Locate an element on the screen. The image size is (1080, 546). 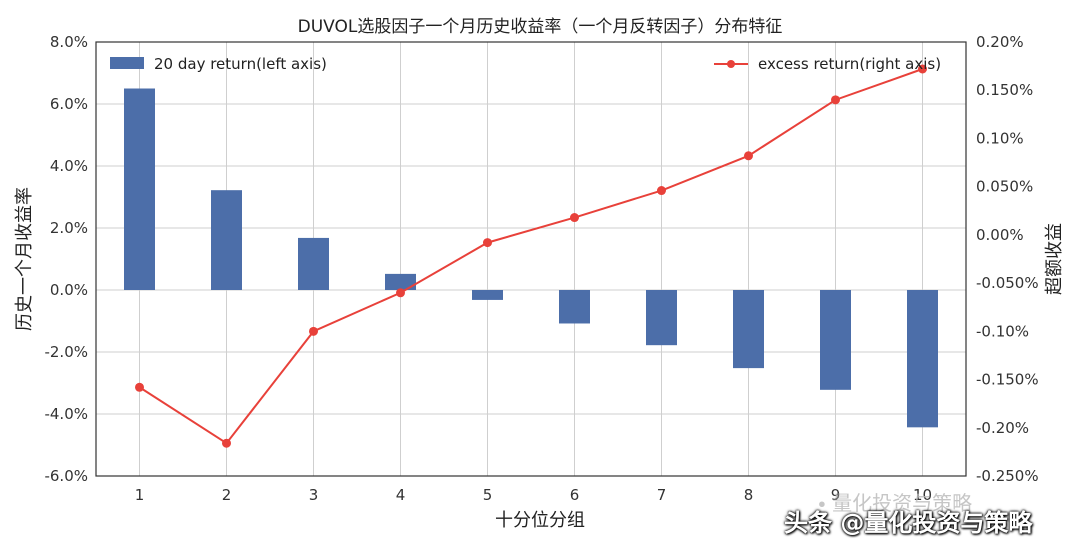
chart-title: DUVOL选股因子一个月历史收益率（一个月反转因子）分布特征 is located at coordinates (540, 27).